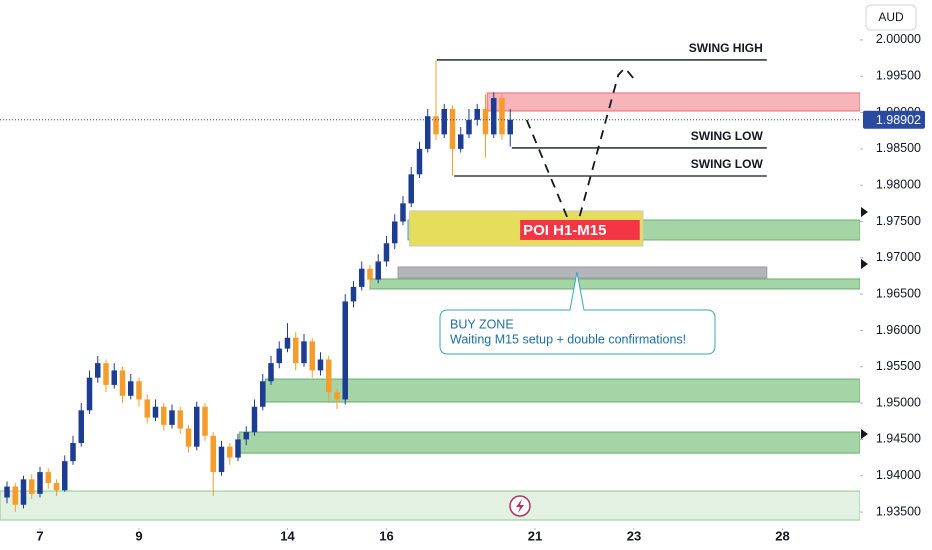  Describe the element at coordinates (727, 136) in the screenshot. I see `level-label: SWING LOW` at that location.